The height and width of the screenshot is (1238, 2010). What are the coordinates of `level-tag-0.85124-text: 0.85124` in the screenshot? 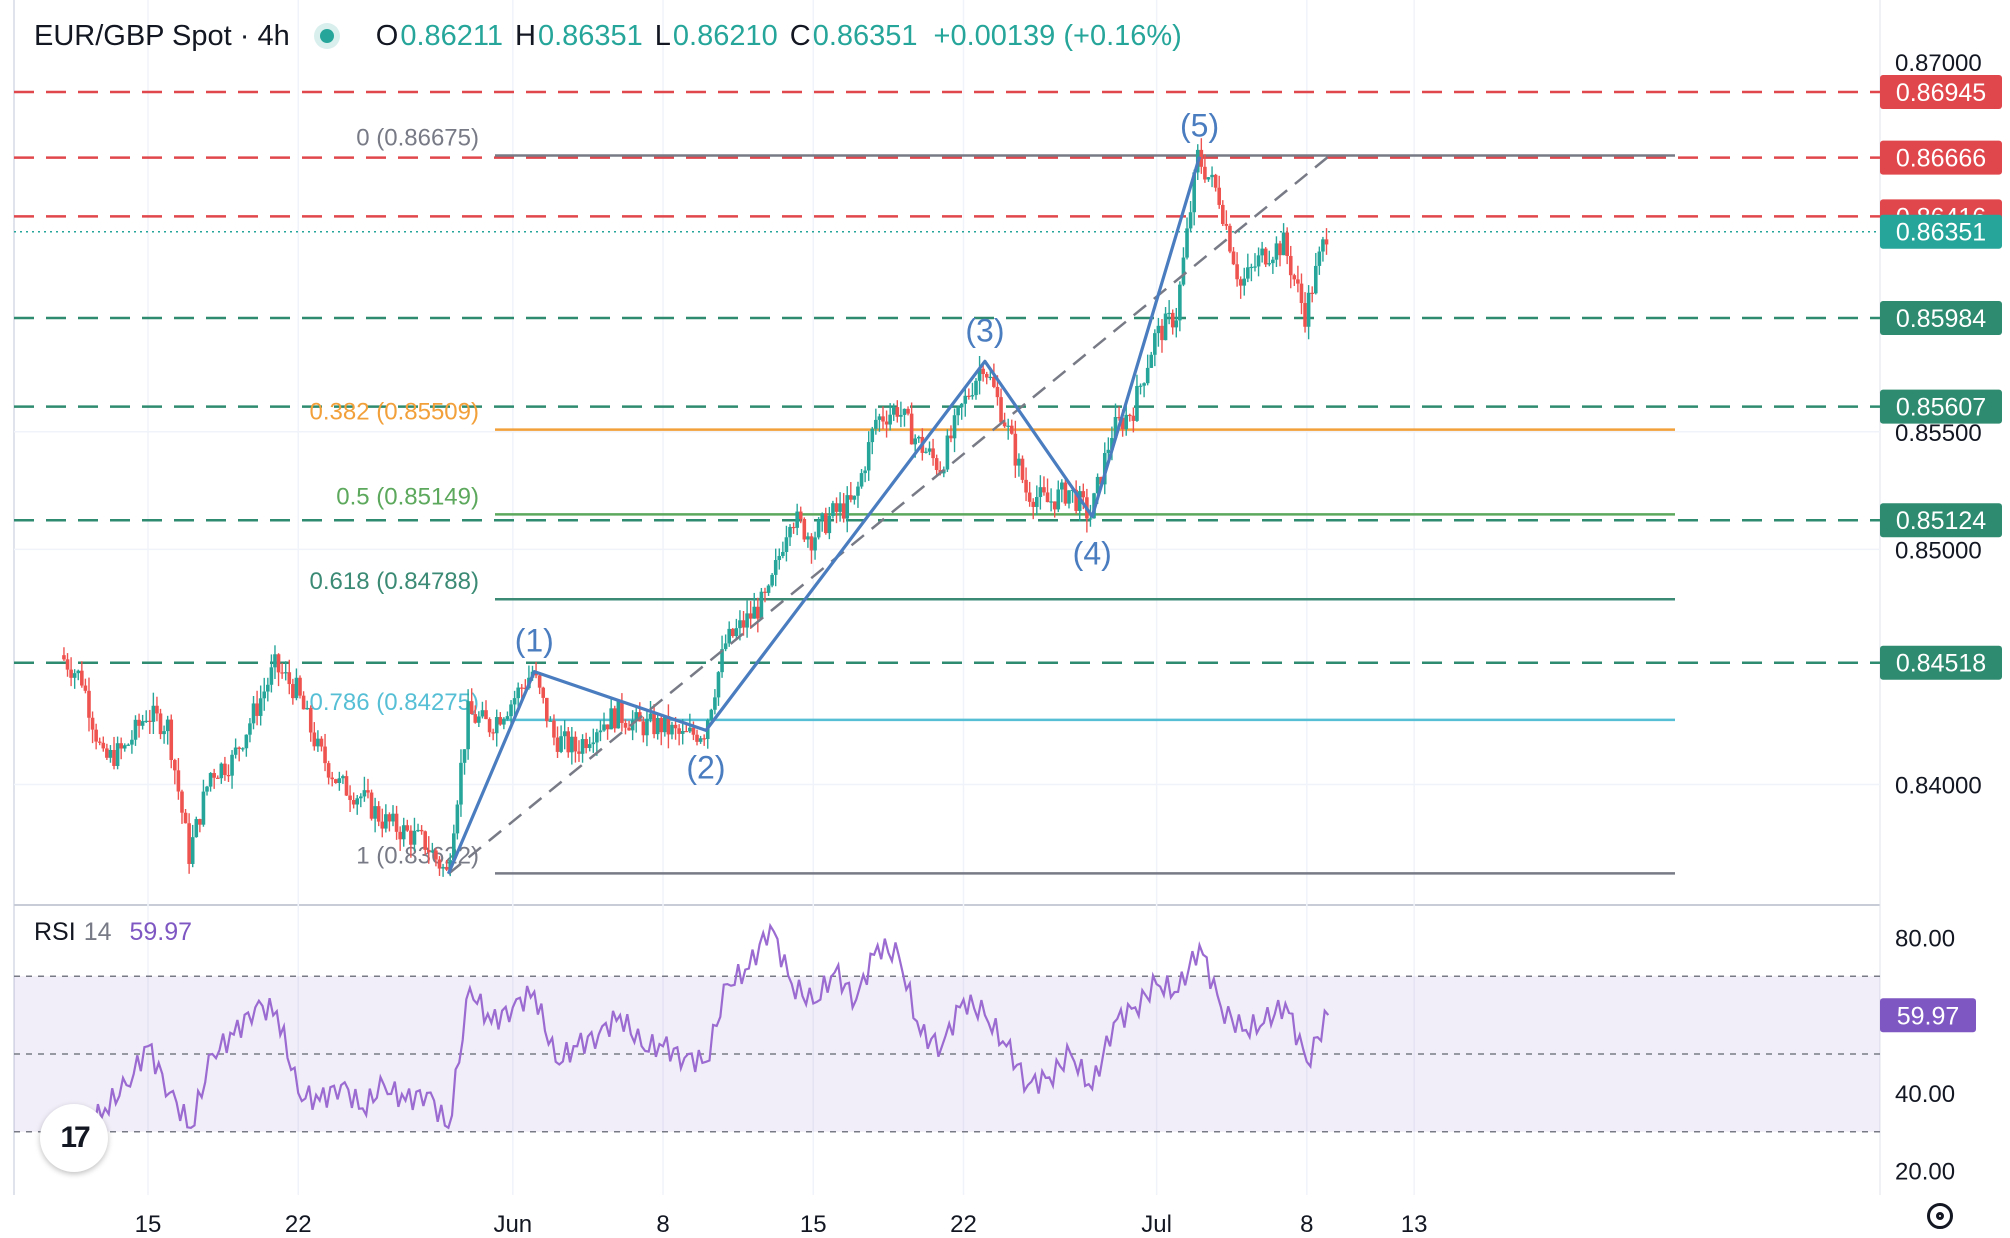 It's located at (1941, 521).